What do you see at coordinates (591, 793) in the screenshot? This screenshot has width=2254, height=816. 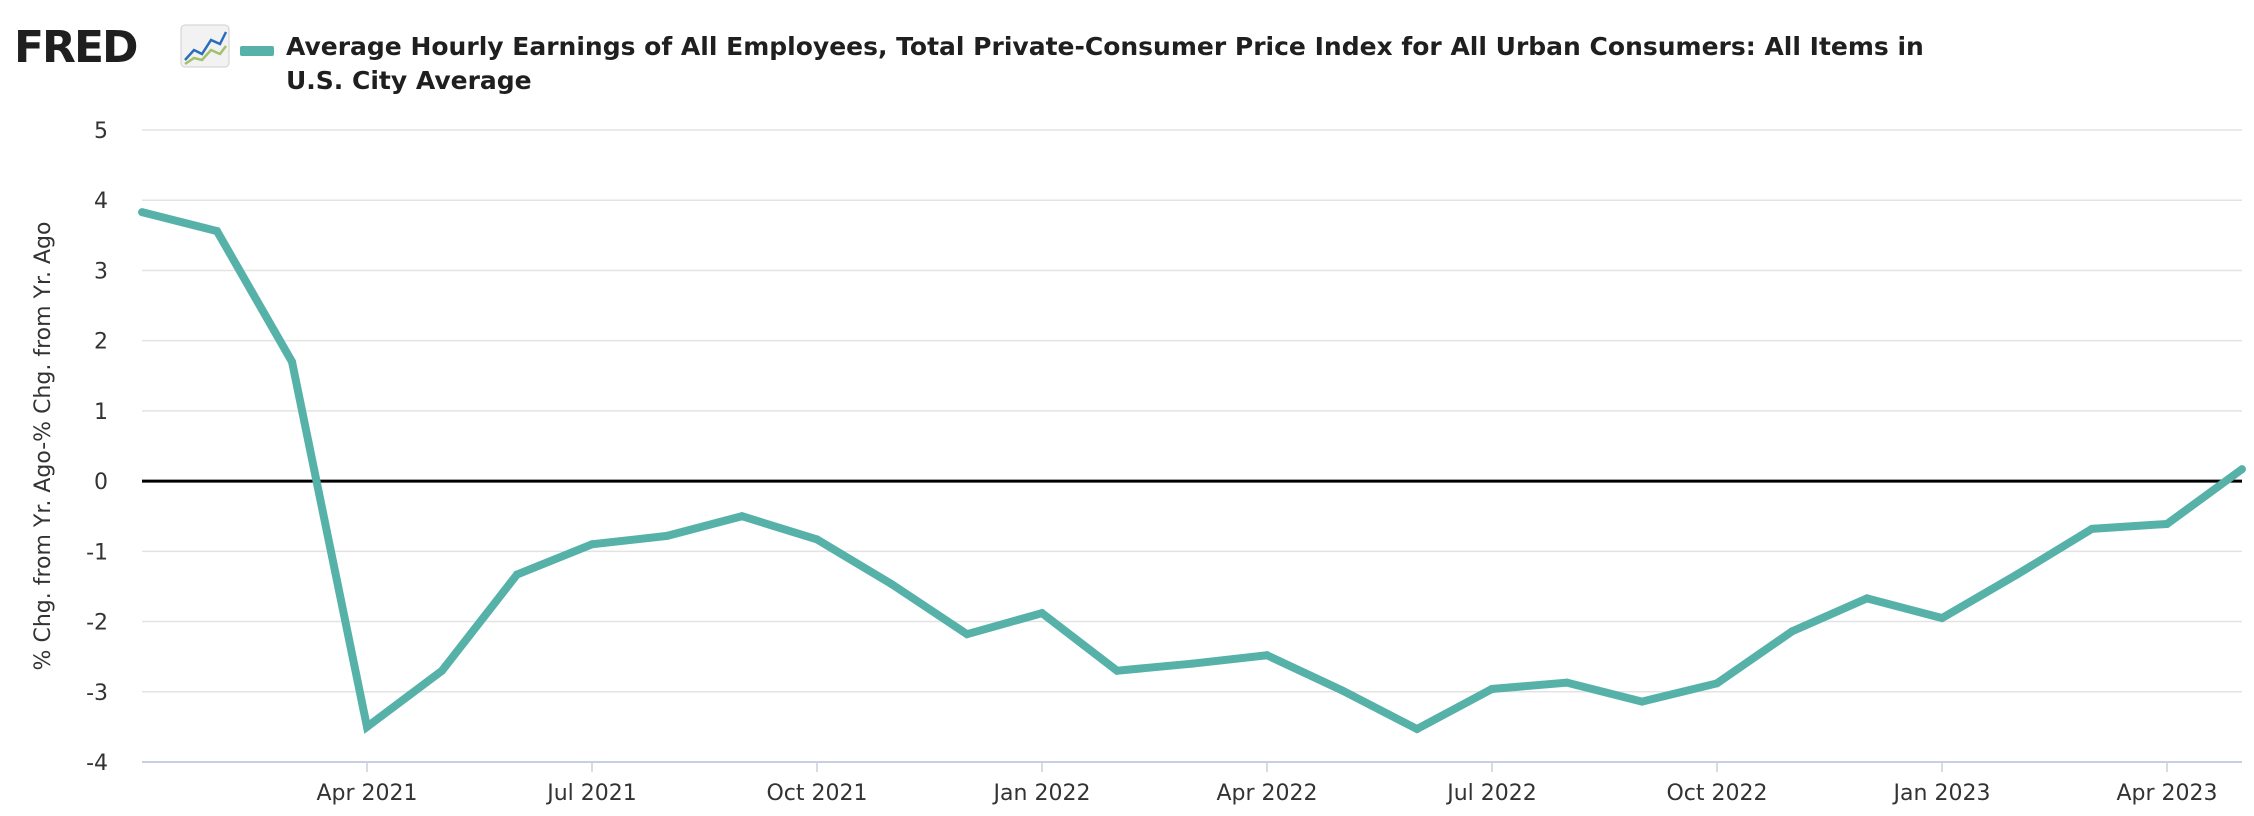 I see `x-tick-label: Jul 2021` at bounding box center [591, 793].